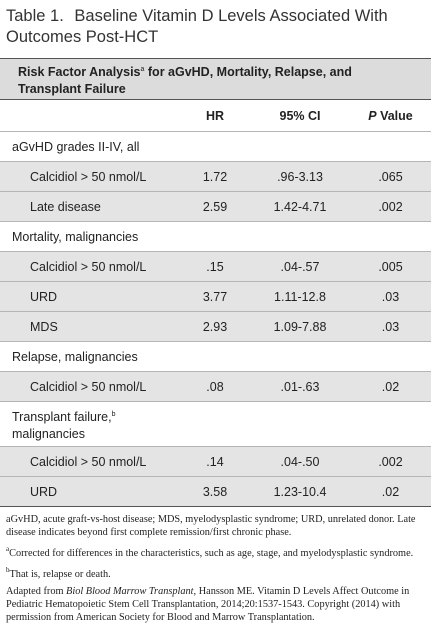  I want to click on source-text: Adapted from, so click(36, 591).